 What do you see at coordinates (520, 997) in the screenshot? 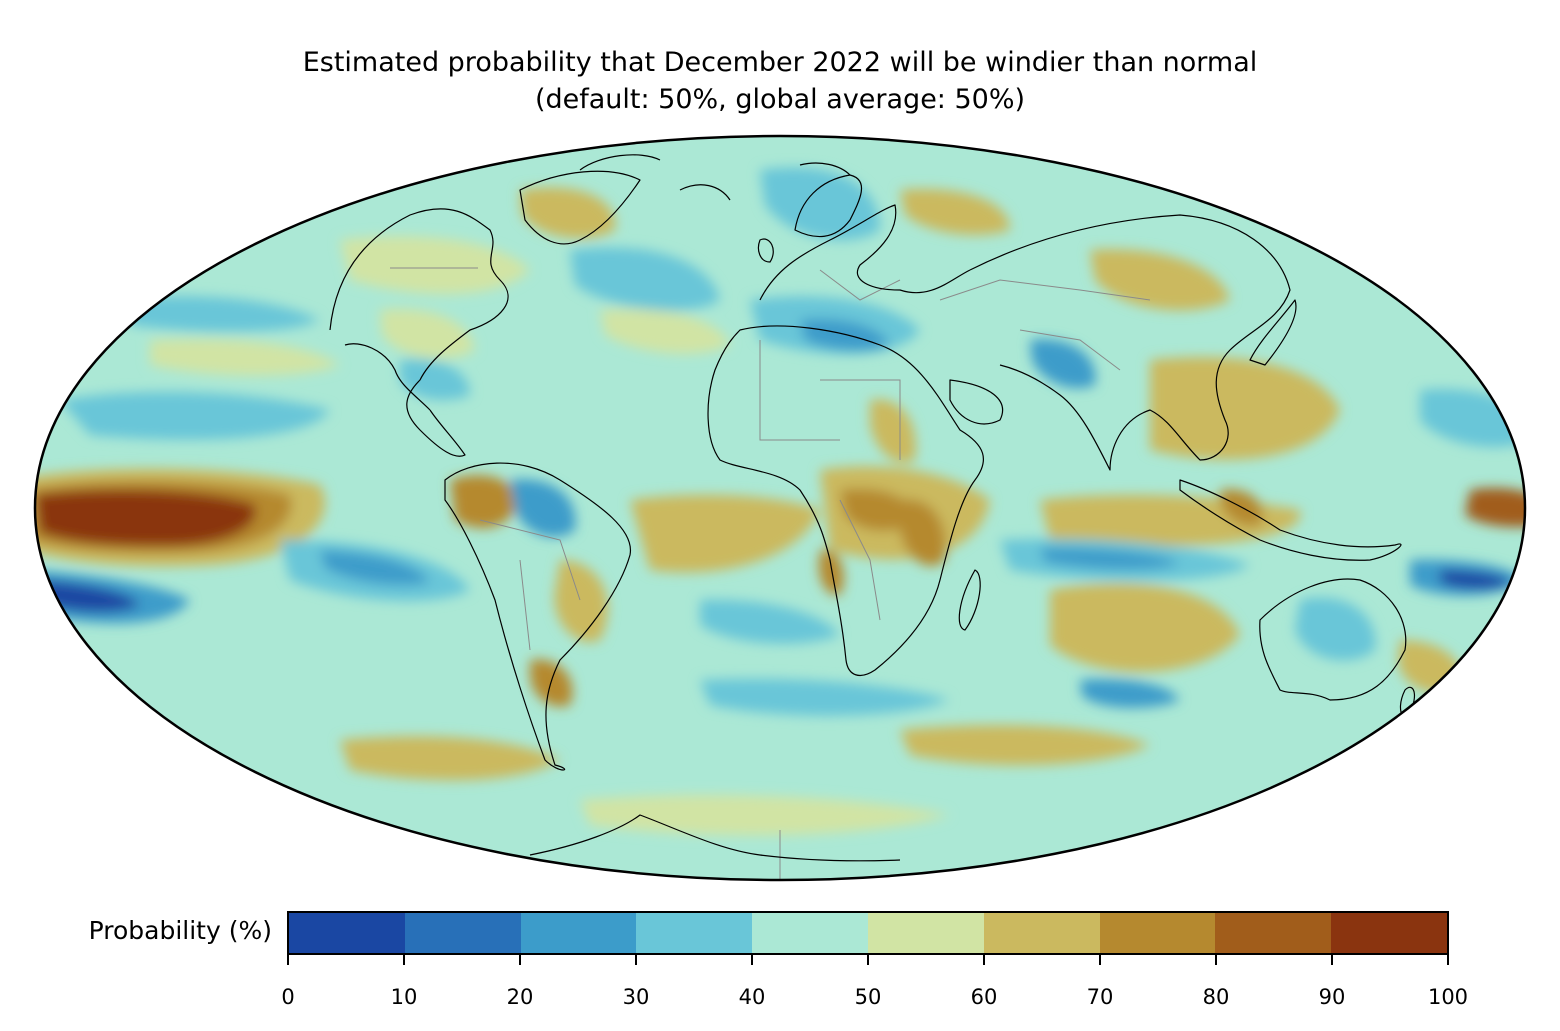
I see `colorbar-tick-label: 20` at bounding box center [520, 997].